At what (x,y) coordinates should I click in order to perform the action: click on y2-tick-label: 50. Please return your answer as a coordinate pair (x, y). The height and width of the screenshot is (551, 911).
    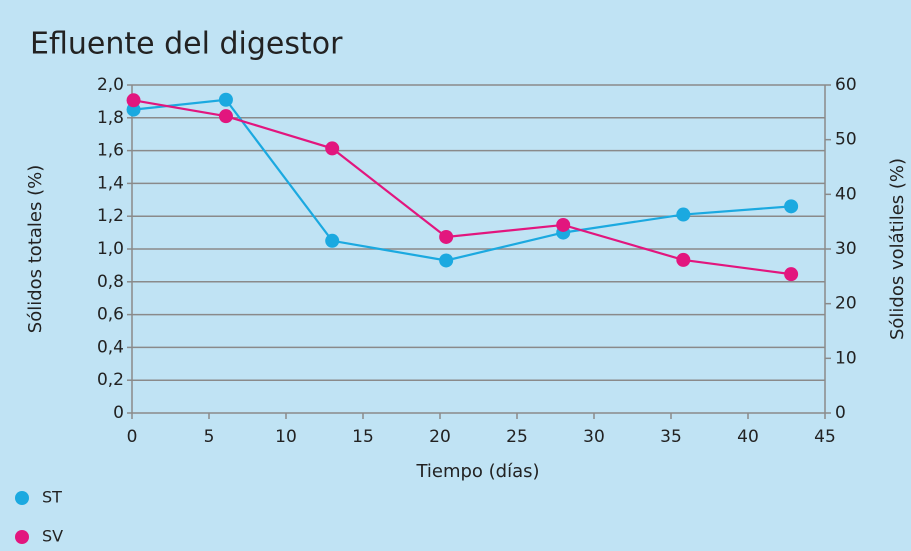
    Looking at the image, I should click on (846, 140).